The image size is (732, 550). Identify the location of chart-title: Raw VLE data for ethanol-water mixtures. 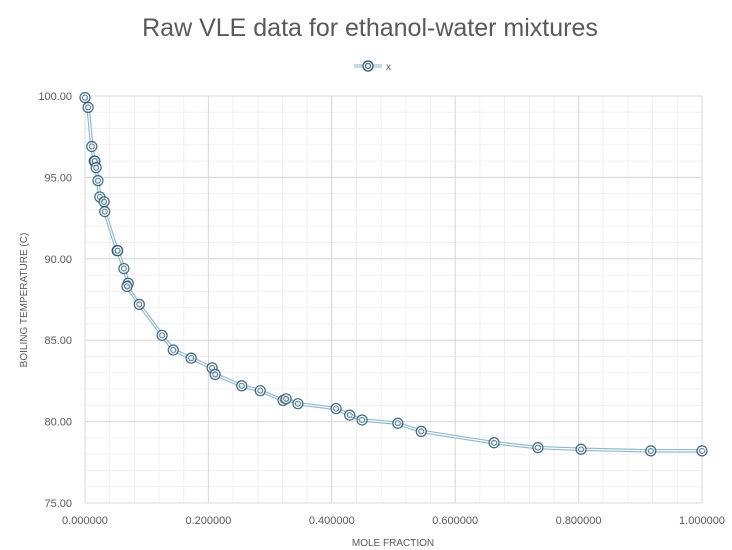
(370, 28).